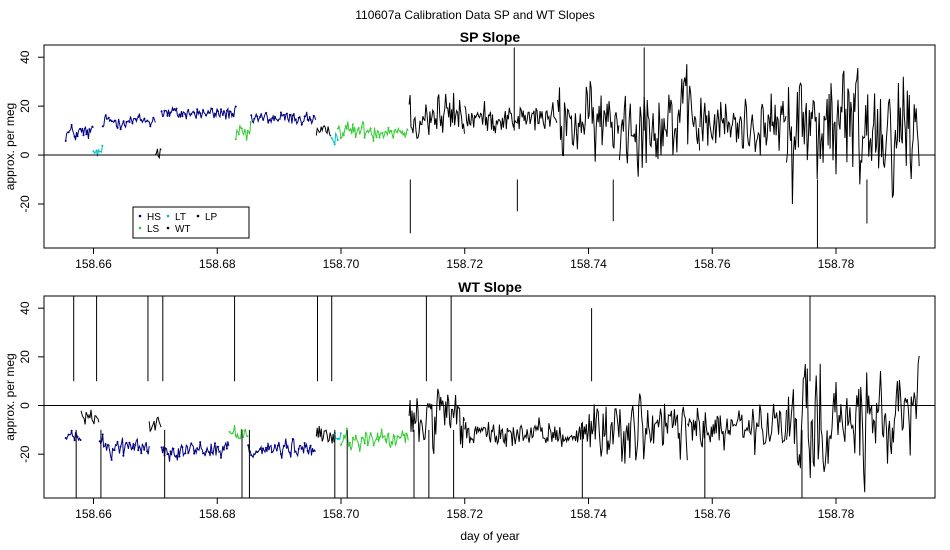  I want to click on legend-item-wt: WT, so click(178, 229).